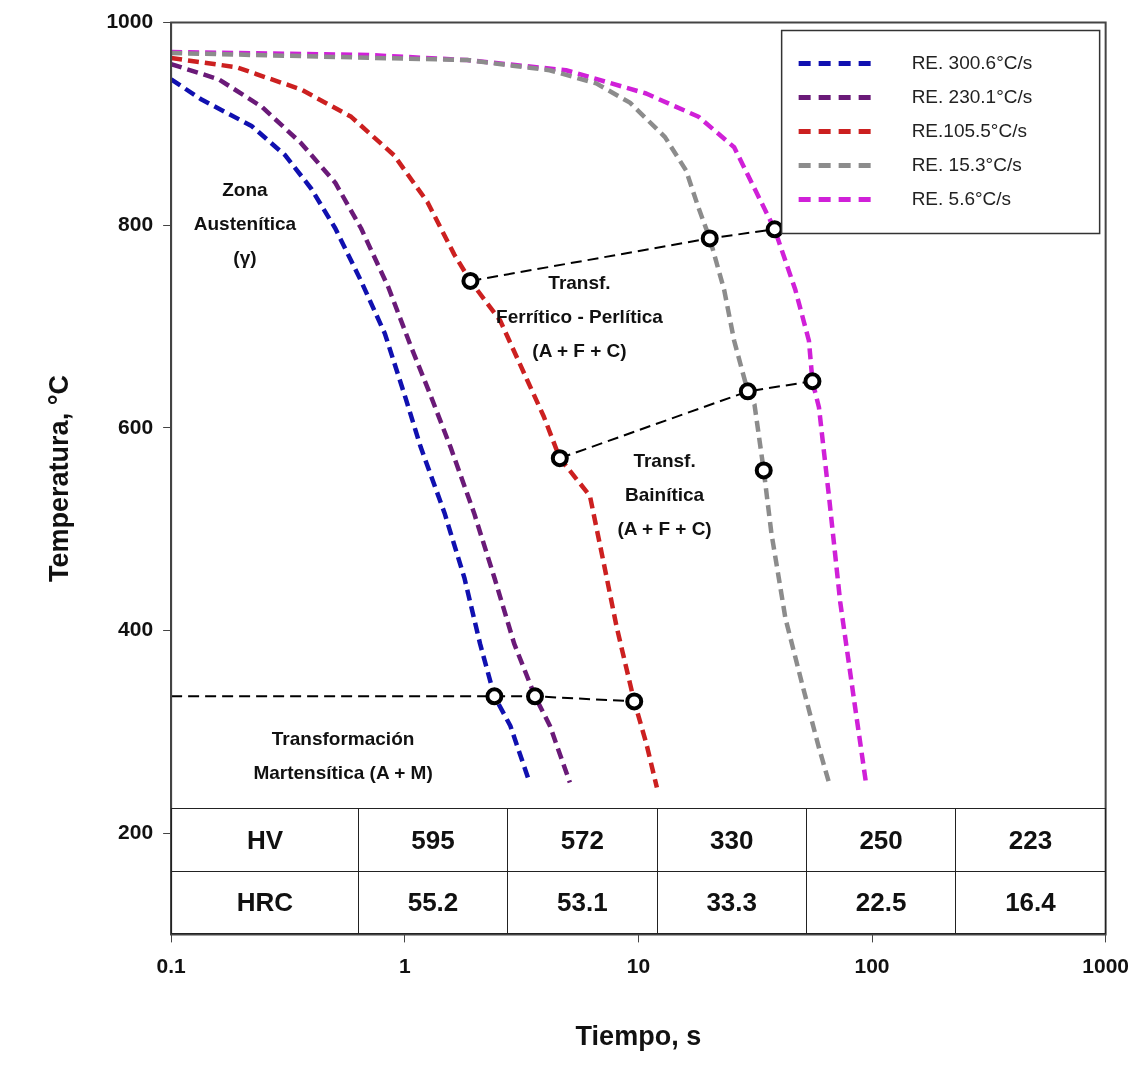 Image resolution: width=1141 pixels, height=1072 pixels. I want to click on annotation: 595, so click(433, 840).